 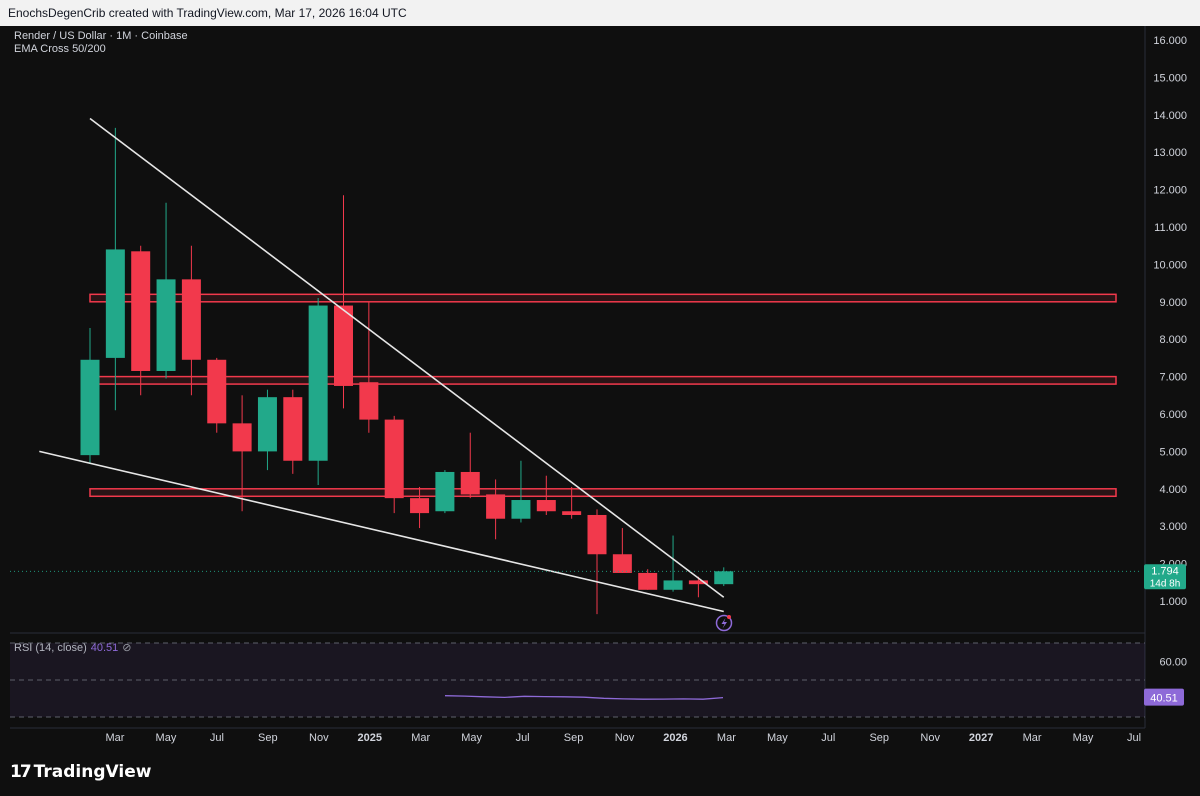 What do you see at coordinates (319, 738) in the screenshot?
I see `time-tick-4: Nov` at bounding box center [319, 738].